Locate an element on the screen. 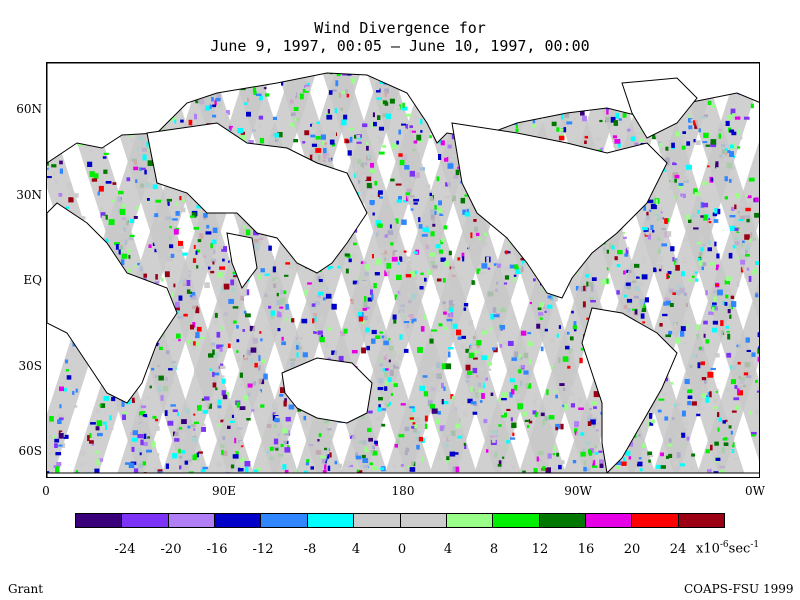 Image resolution: width=800 pixels, height=600 pixels. colorbar-label: -8 is located at coordinates (310, 549).